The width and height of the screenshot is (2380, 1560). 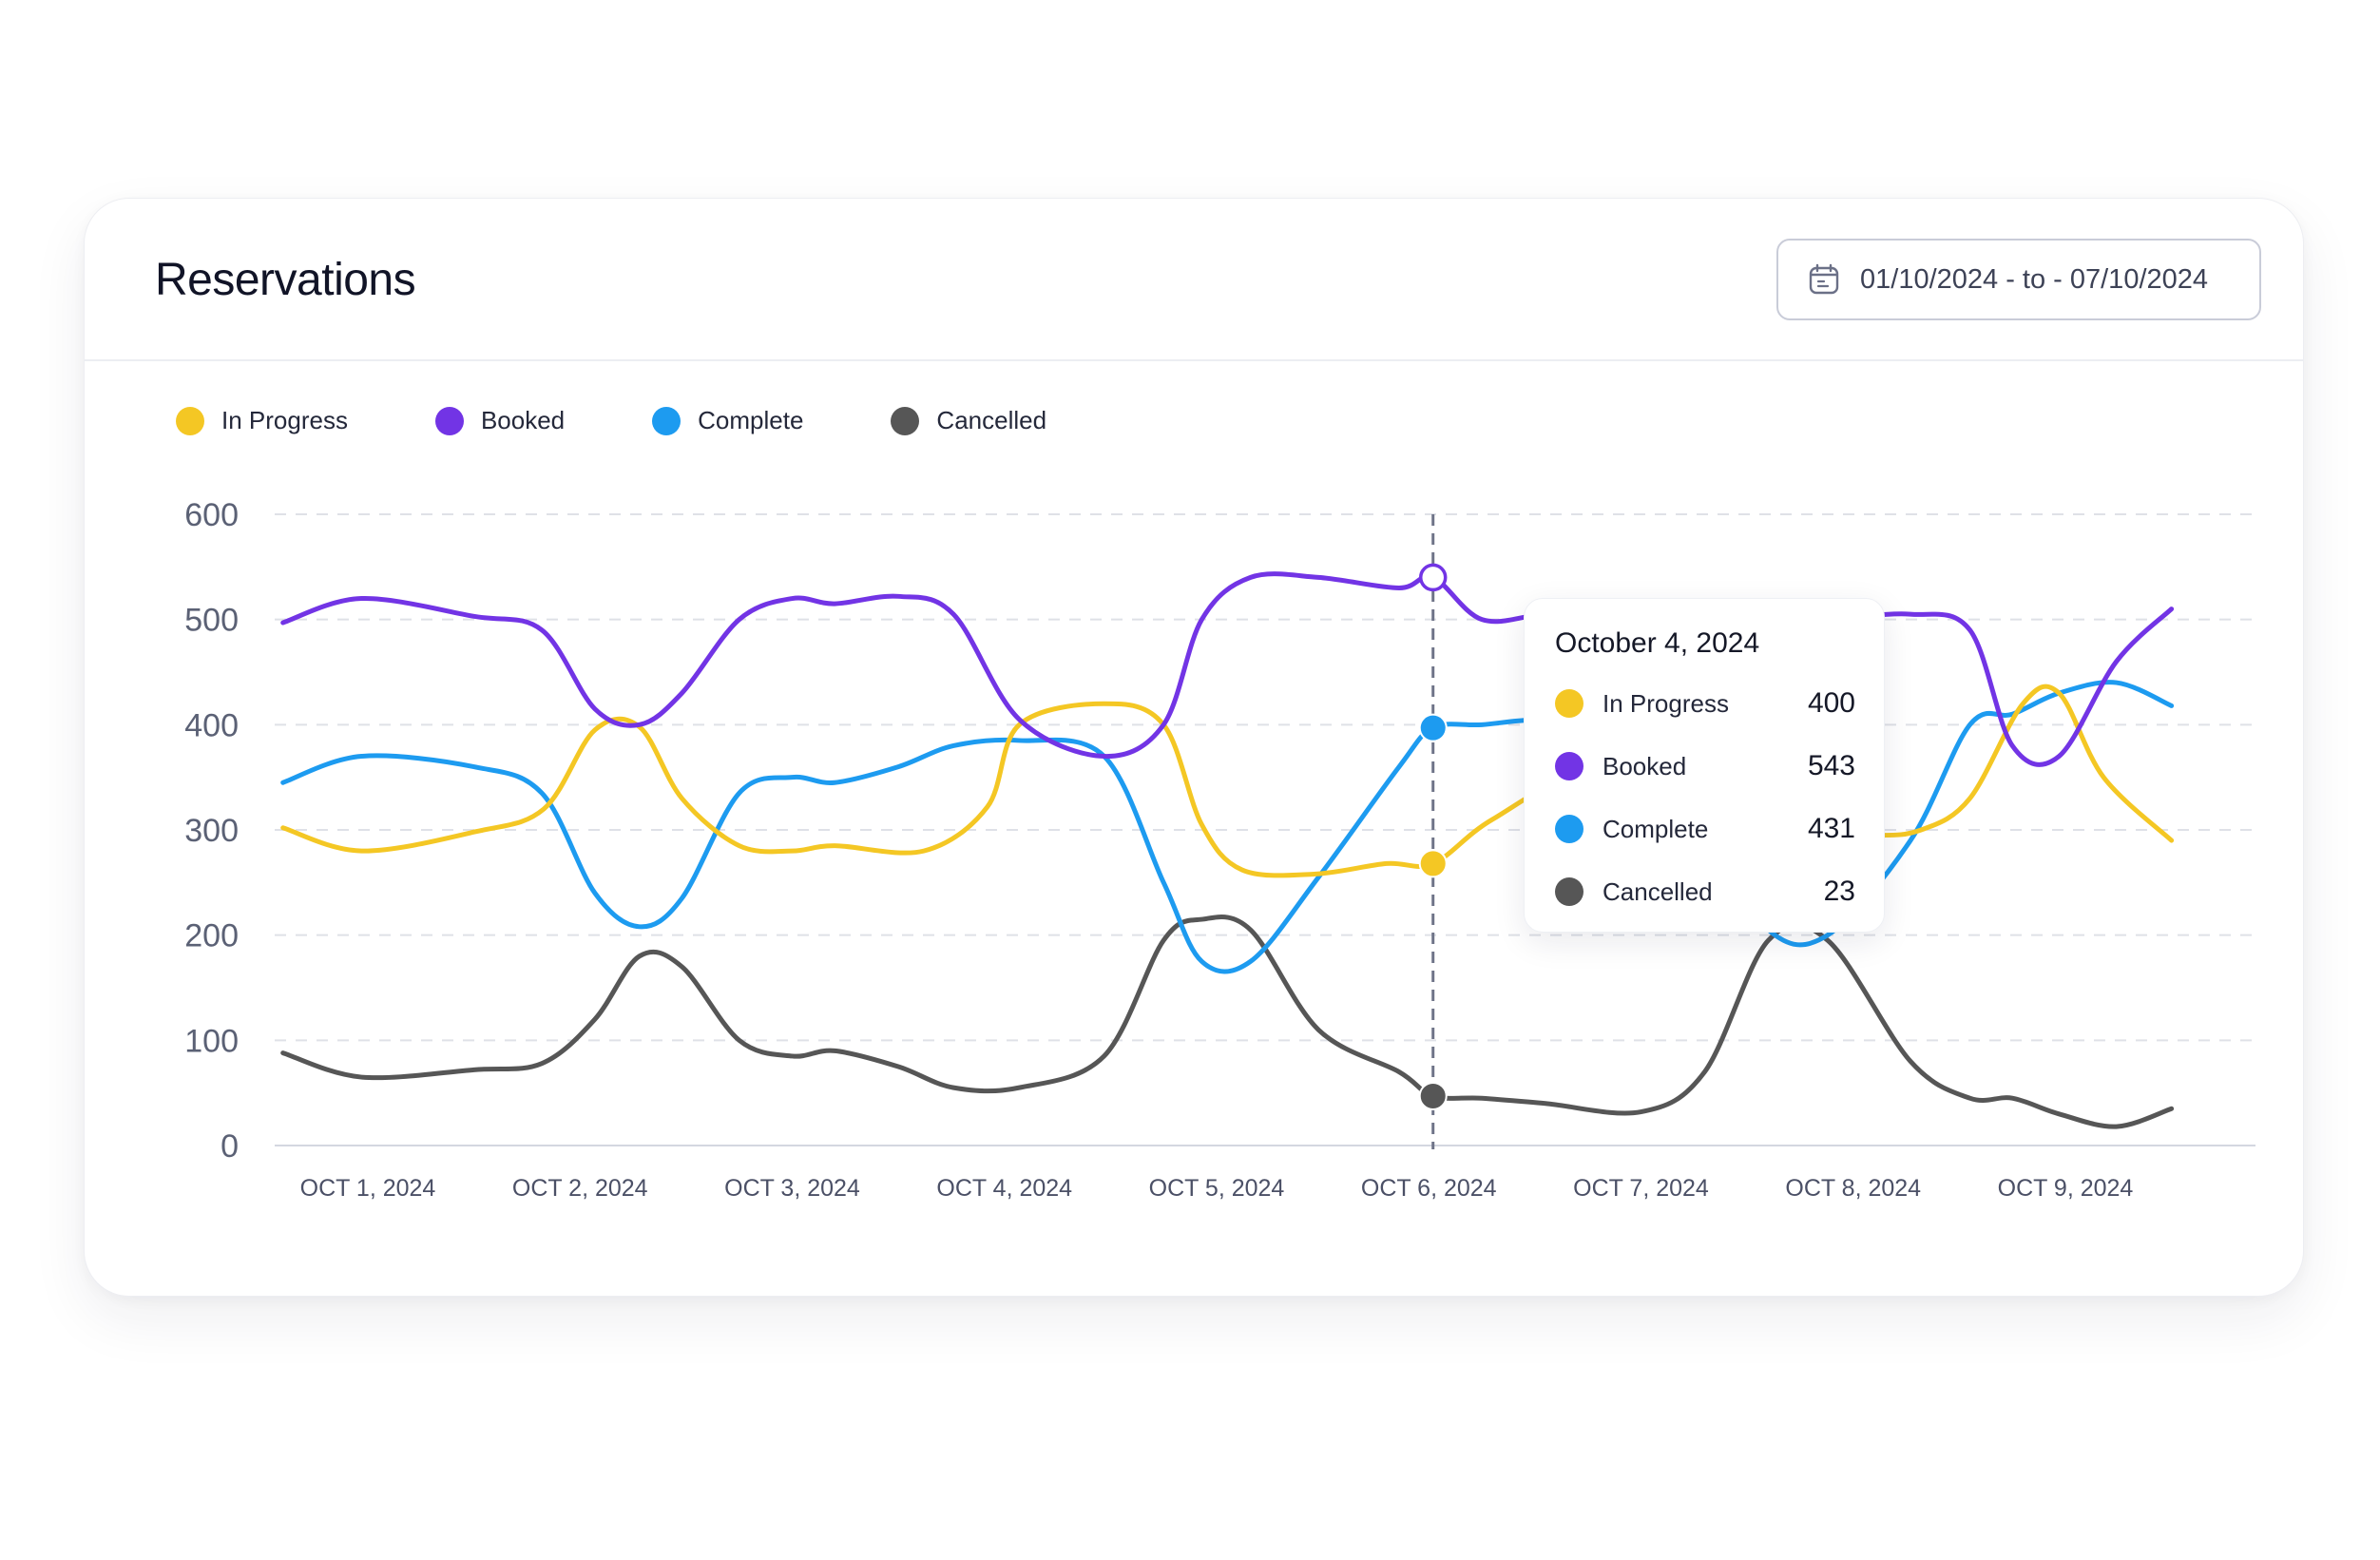 I want to click on tooltip-value: 400, so click(x=1831, y=703).